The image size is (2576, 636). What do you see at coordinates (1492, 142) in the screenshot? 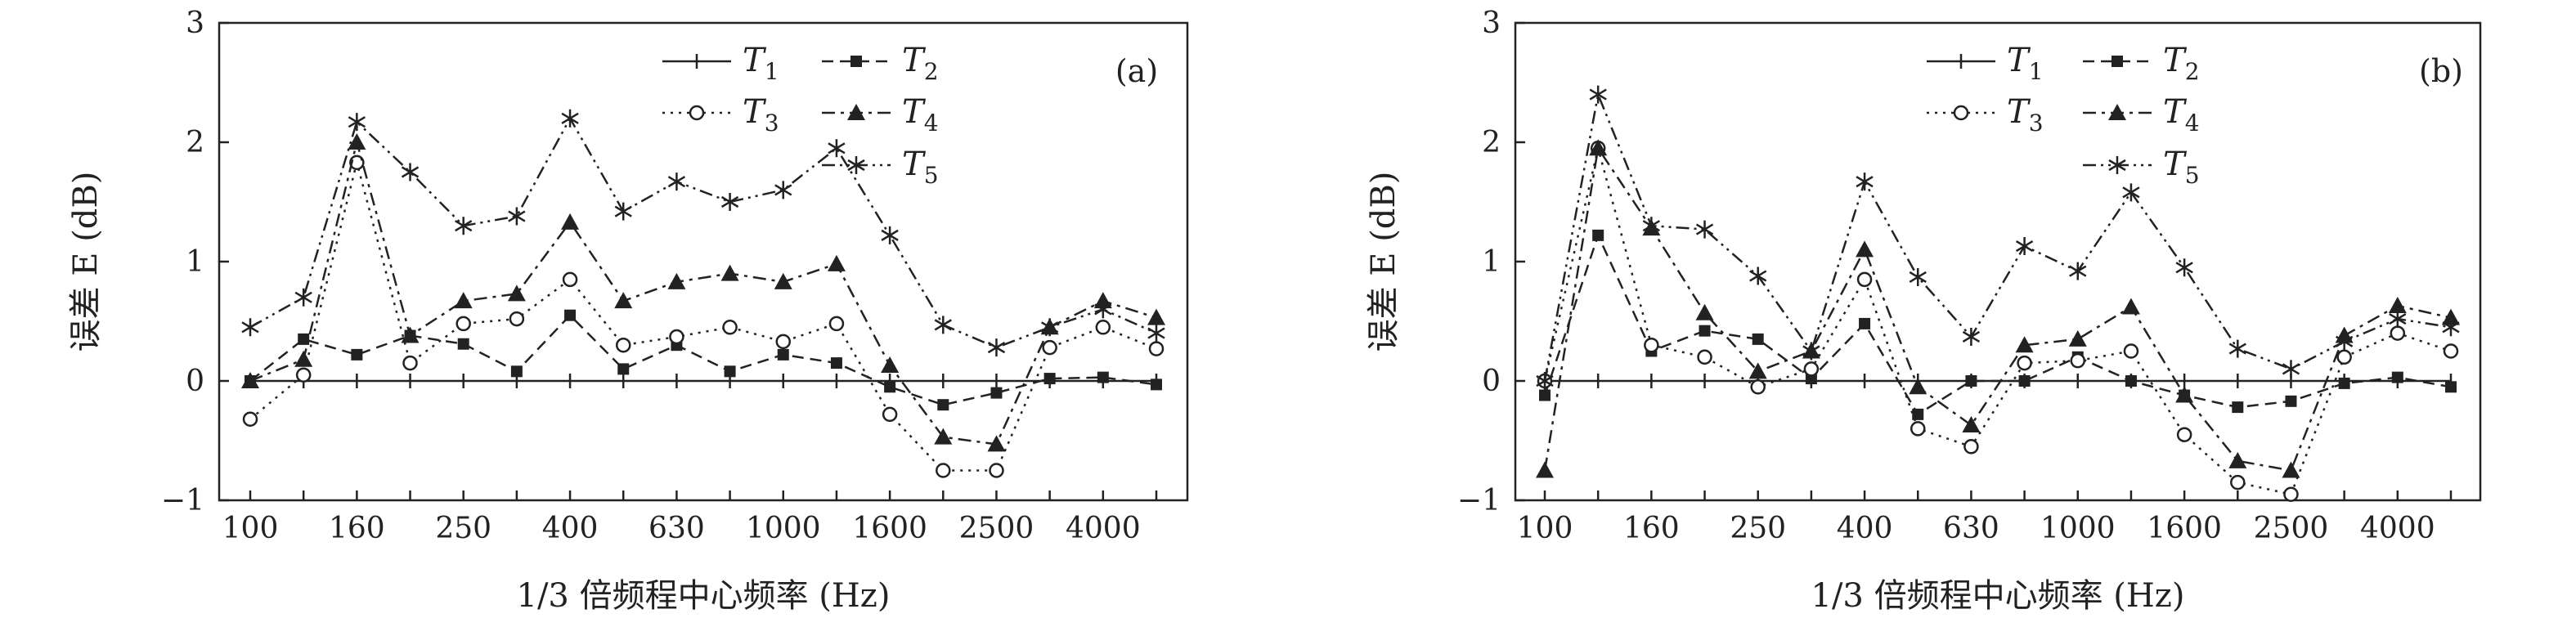
I see `y-tick-label: 2` at bounding box center [1492, 142].